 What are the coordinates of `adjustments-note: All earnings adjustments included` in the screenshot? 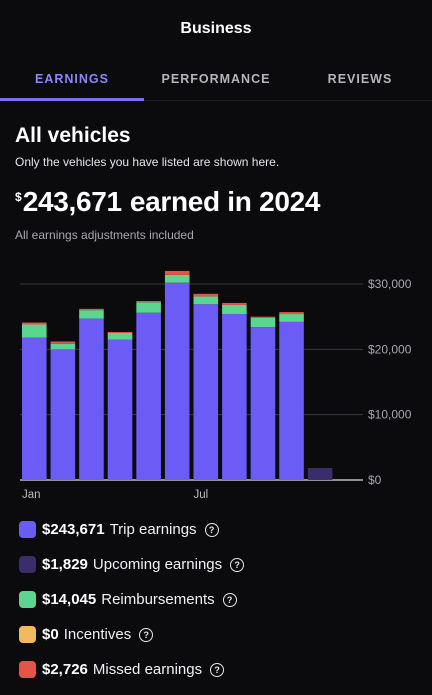 It's located at (104, 235).